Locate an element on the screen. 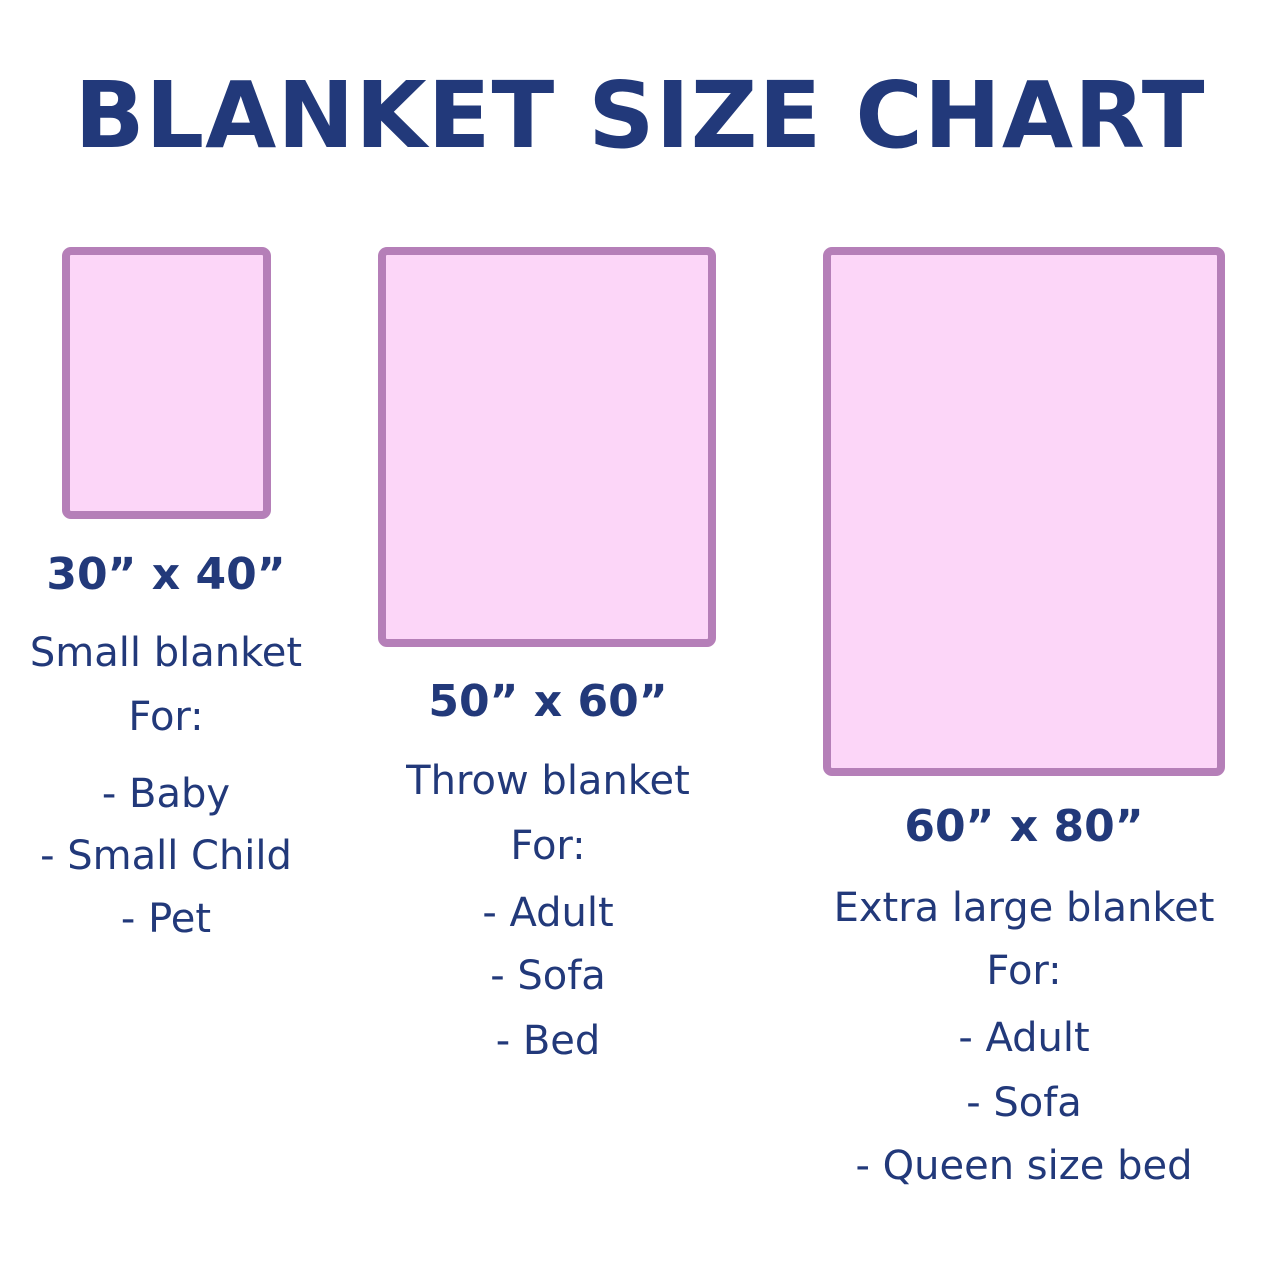 The height and width of the screenshot is (1280, 1280). small-blanket-shape is located at coordinates (166, 383).